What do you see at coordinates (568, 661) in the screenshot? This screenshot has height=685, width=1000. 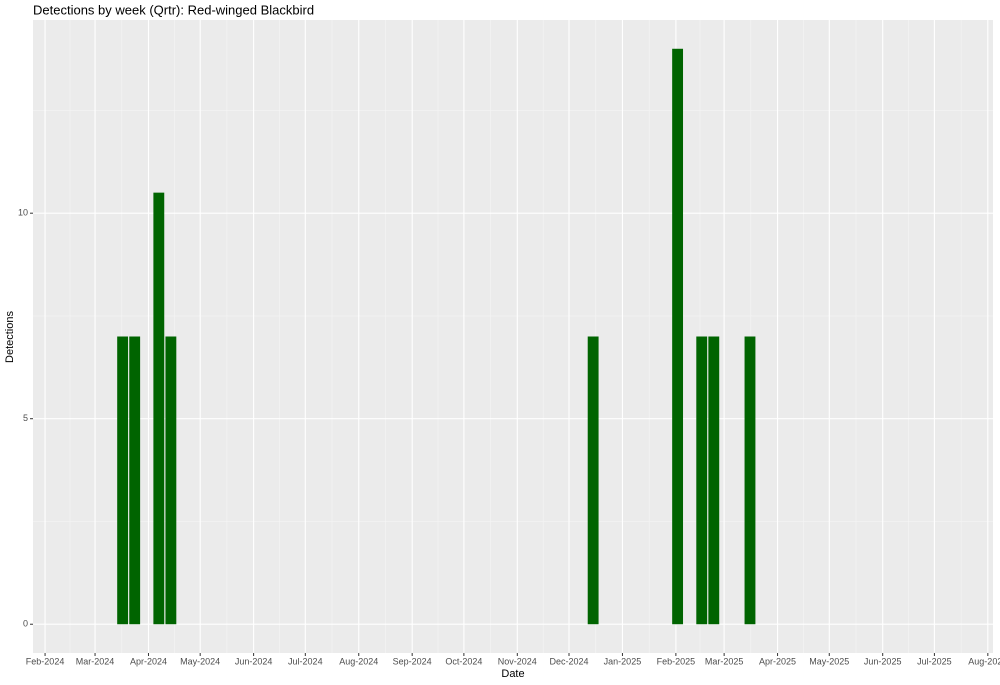 I see `x-tick-label: Dec-2024` at bounding box center [568, 661].